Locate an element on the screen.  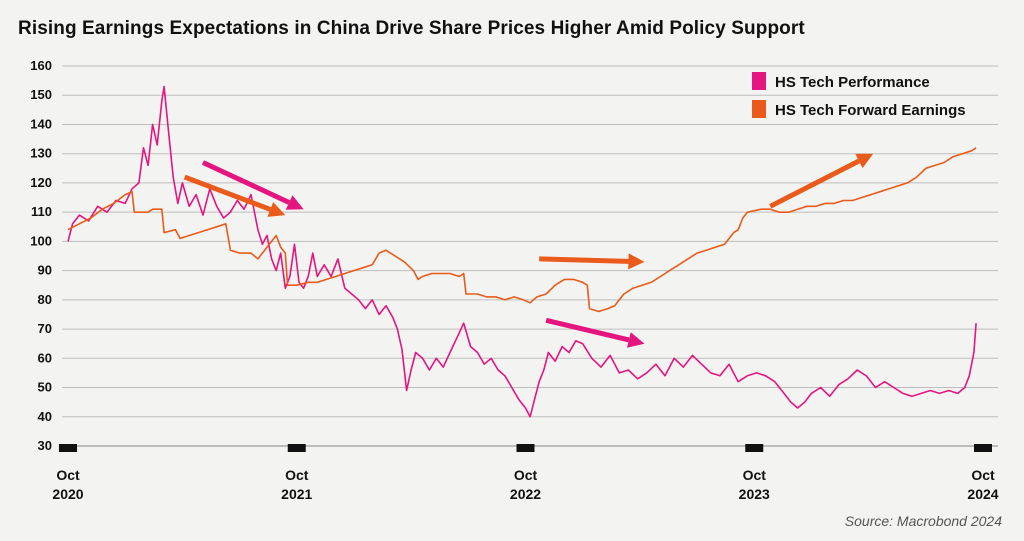
y-tick-label-50: 50 is located at coordinates (45, 387).